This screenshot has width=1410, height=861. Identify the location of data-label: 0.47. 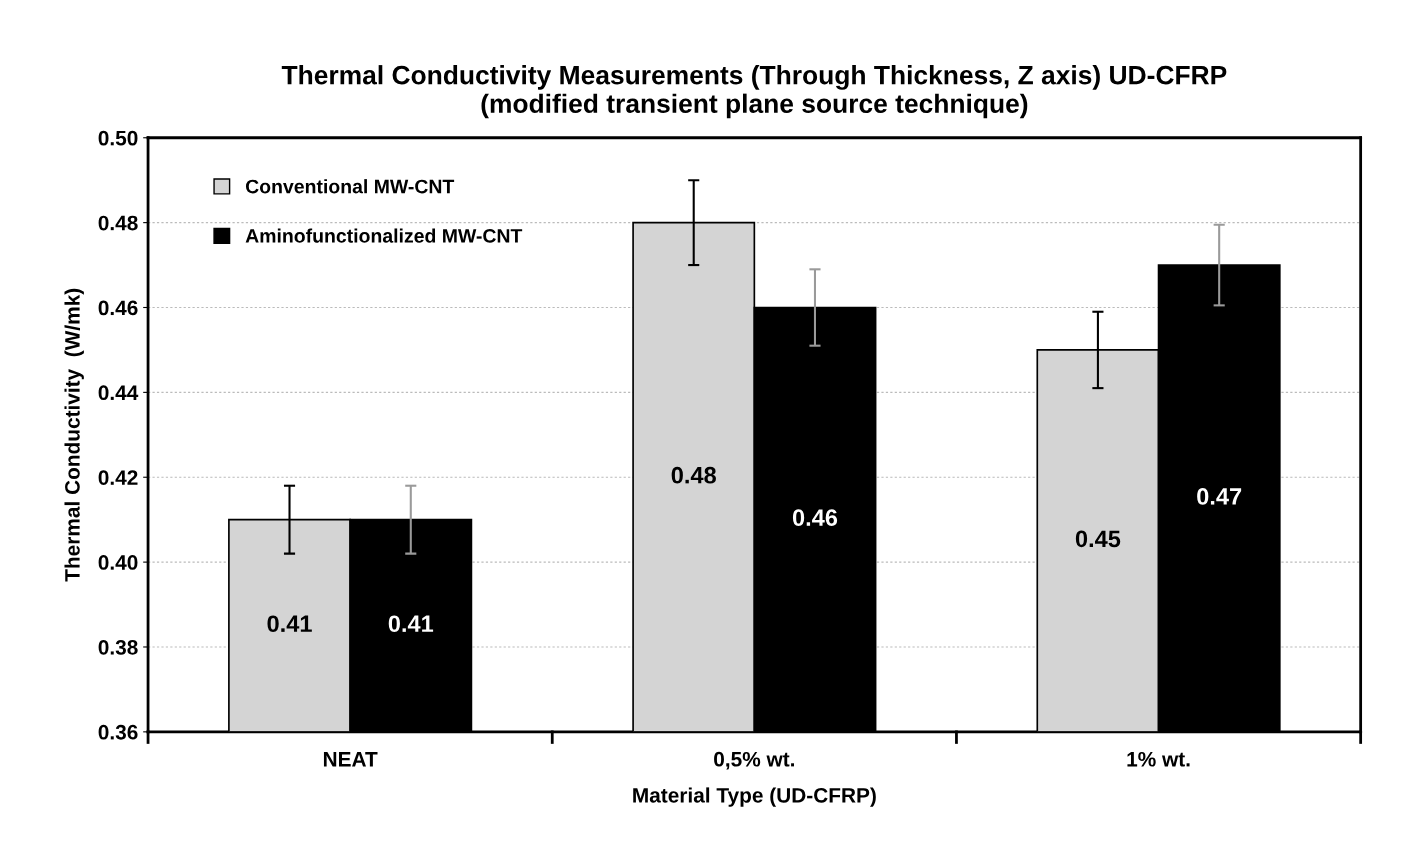
(1219, 496).